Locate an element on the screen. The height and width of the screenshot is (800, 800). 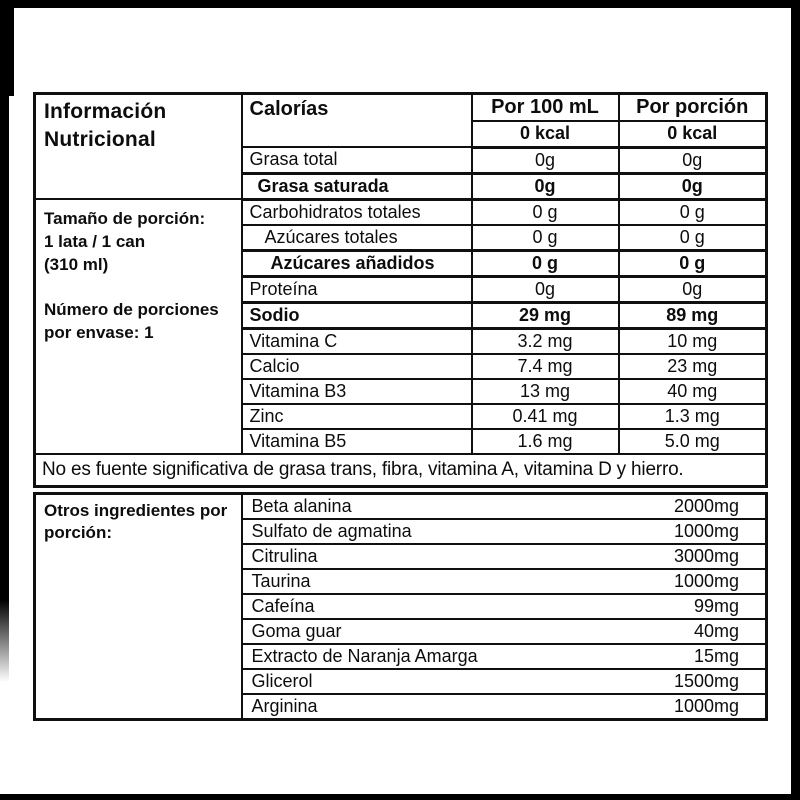
ingredient-name: Beta alanina is located at coordinates (301, 506).